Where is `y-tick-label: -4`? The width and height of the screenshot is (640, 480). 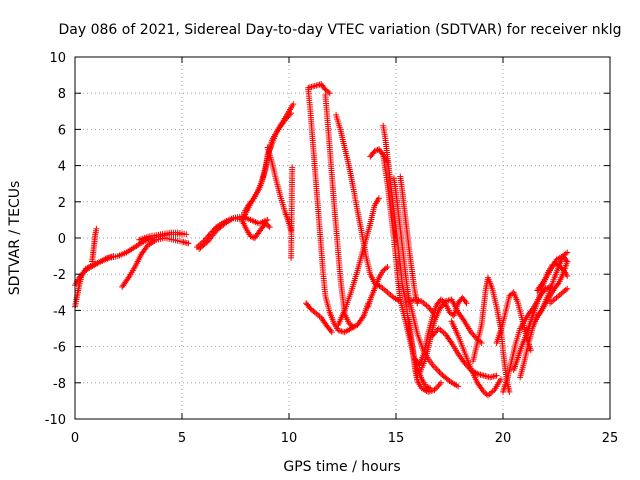
y-tick-label: -4 is located at coordinates (59, 311).